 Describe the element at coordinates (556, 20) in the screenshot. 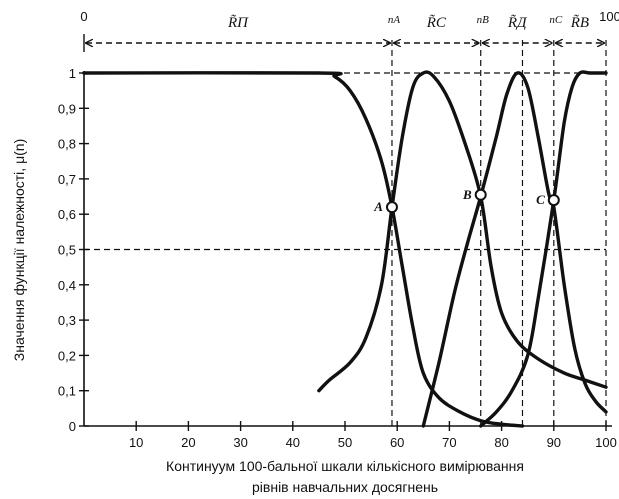

I see `boundary-label-2: nC` at that location.